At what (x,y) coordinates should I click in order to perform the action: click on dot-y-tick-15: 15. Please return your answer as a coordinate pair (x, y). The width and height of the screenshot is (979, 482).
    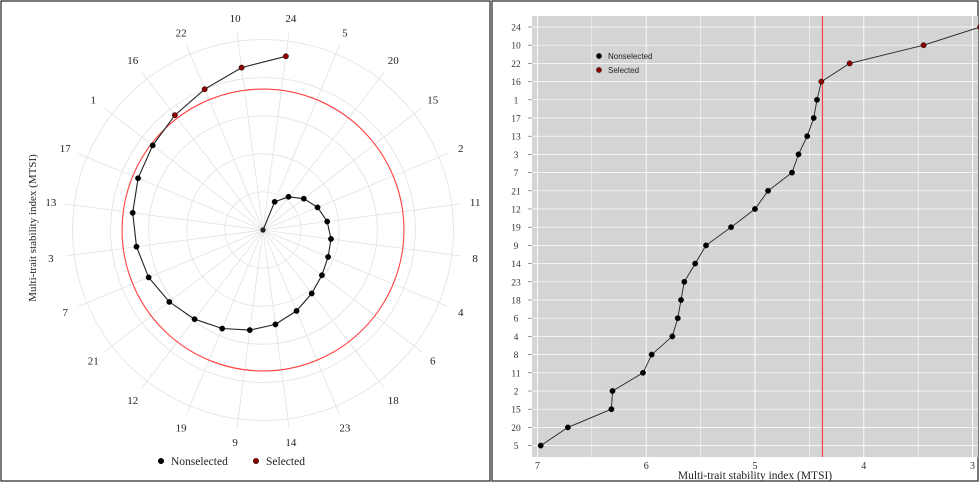
    Looking at the image, I should click on (516, 411).